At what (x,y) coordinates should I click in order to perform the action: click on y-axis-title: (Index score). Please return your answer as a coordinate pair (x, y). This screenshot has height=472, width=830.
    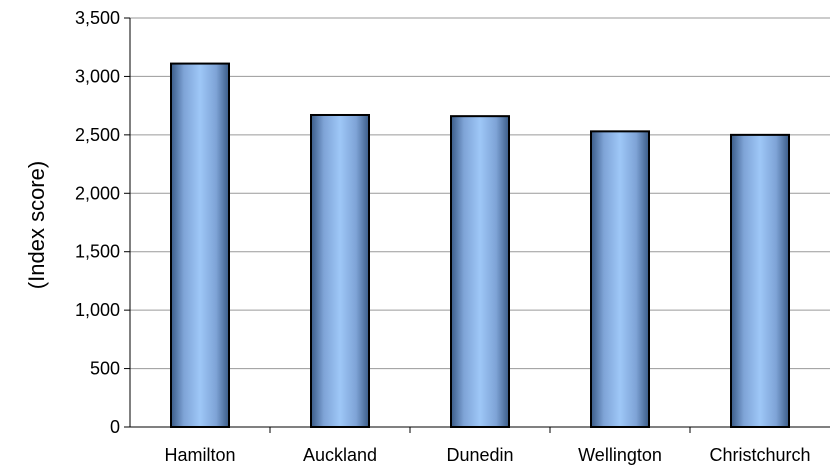
    Looking at the image, I should click on (36, 225).